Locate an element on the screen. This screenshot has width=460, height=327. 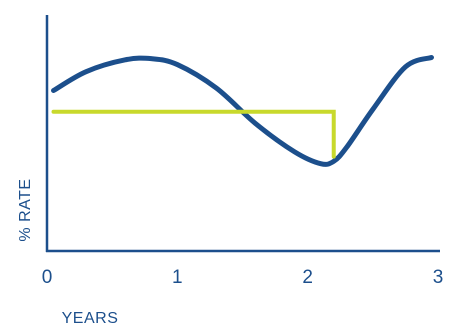
x-axis-title: YEARS is located at coordinates (90, 318).